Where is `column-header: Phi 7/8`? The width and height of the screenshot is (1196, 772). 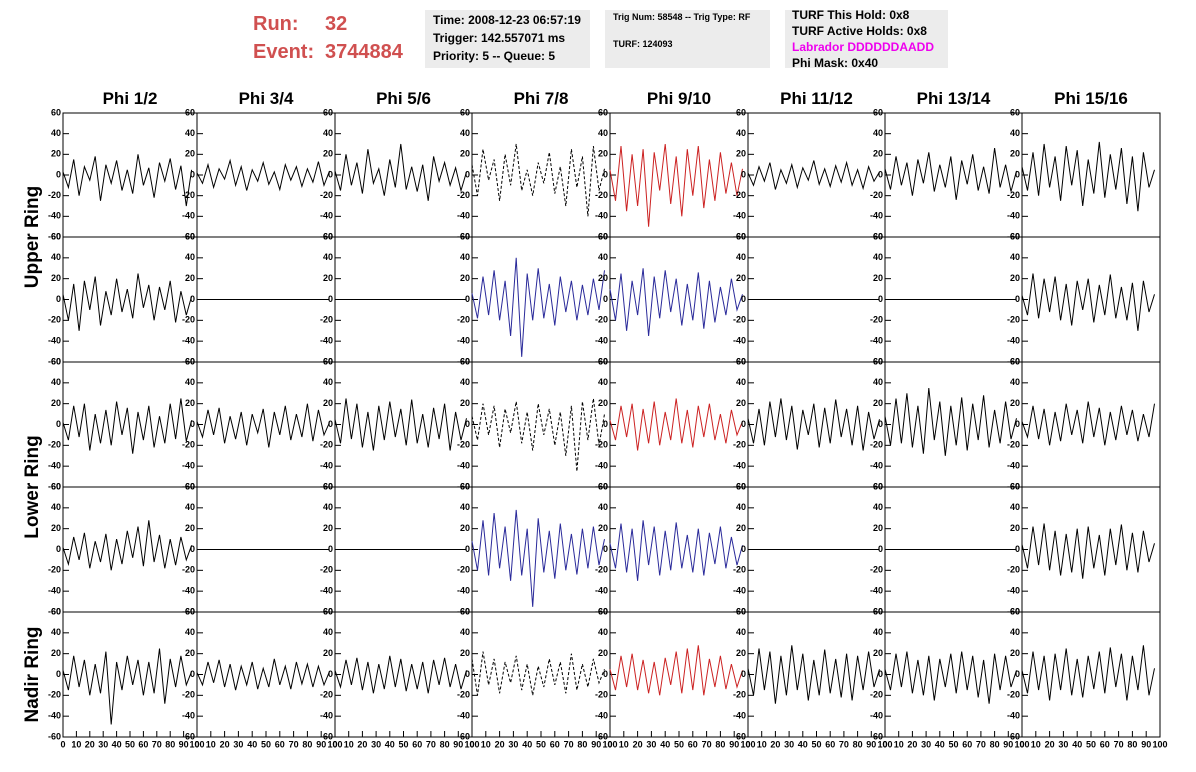
column-header: Phi 7/8 is located at coordinates (541, 98).